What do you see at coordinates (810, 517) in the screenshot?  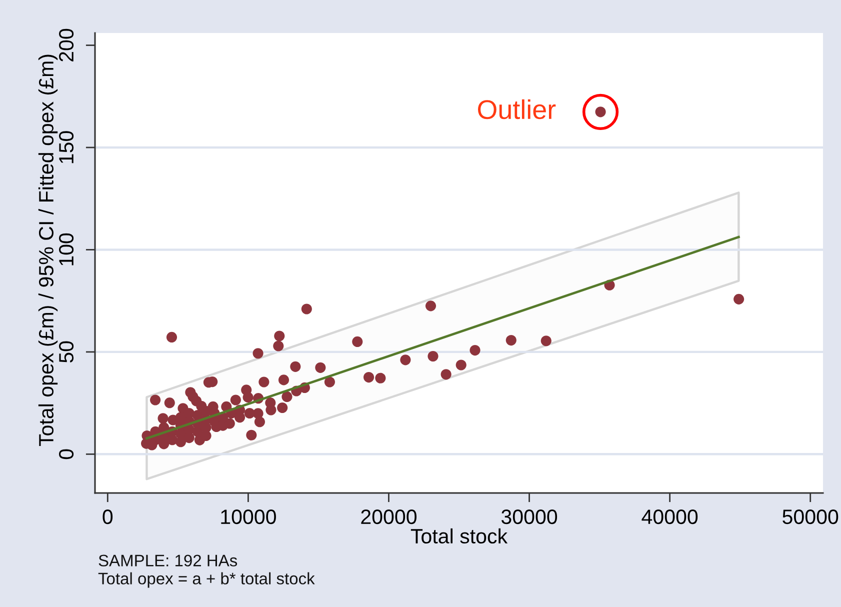 I see `x-tick-label: 50000` at bounding box center [810, 517].